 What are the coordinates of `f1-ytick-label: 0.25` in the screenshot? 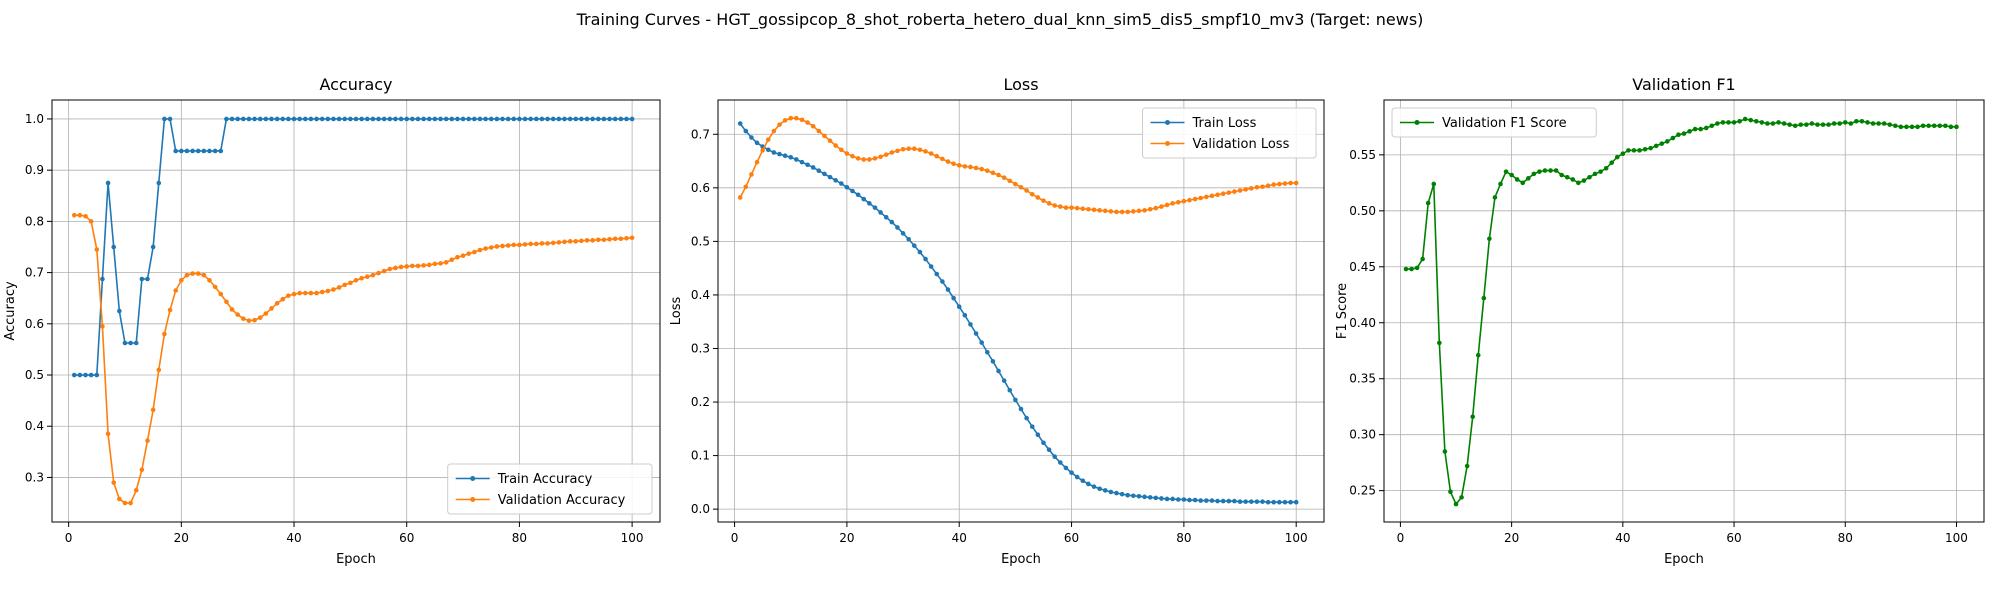 It's located at (1362, 491).